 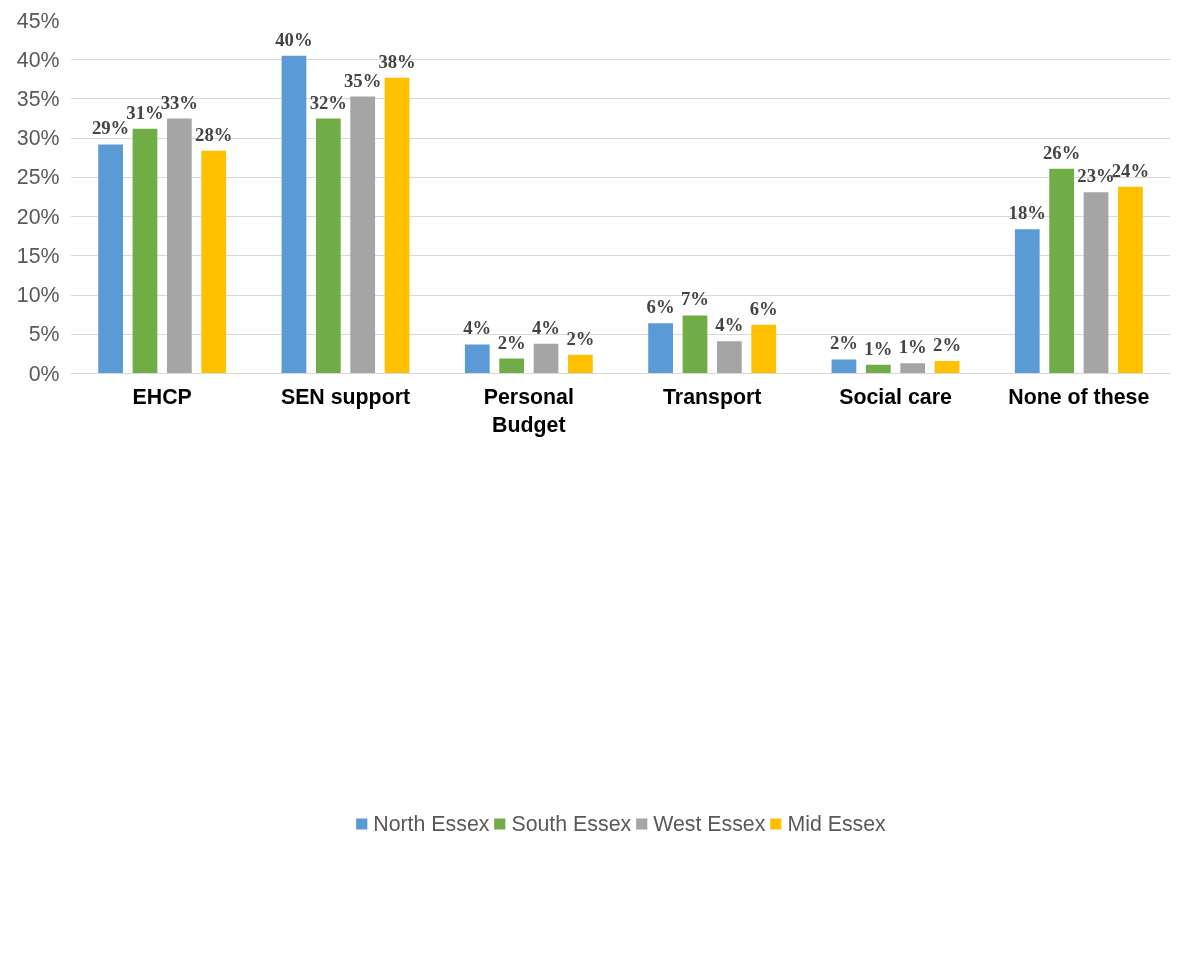 What do you see at coordinates (294, 39) in the screenshot?
I see `data-label: 40%` at bounding box center [294, 39].